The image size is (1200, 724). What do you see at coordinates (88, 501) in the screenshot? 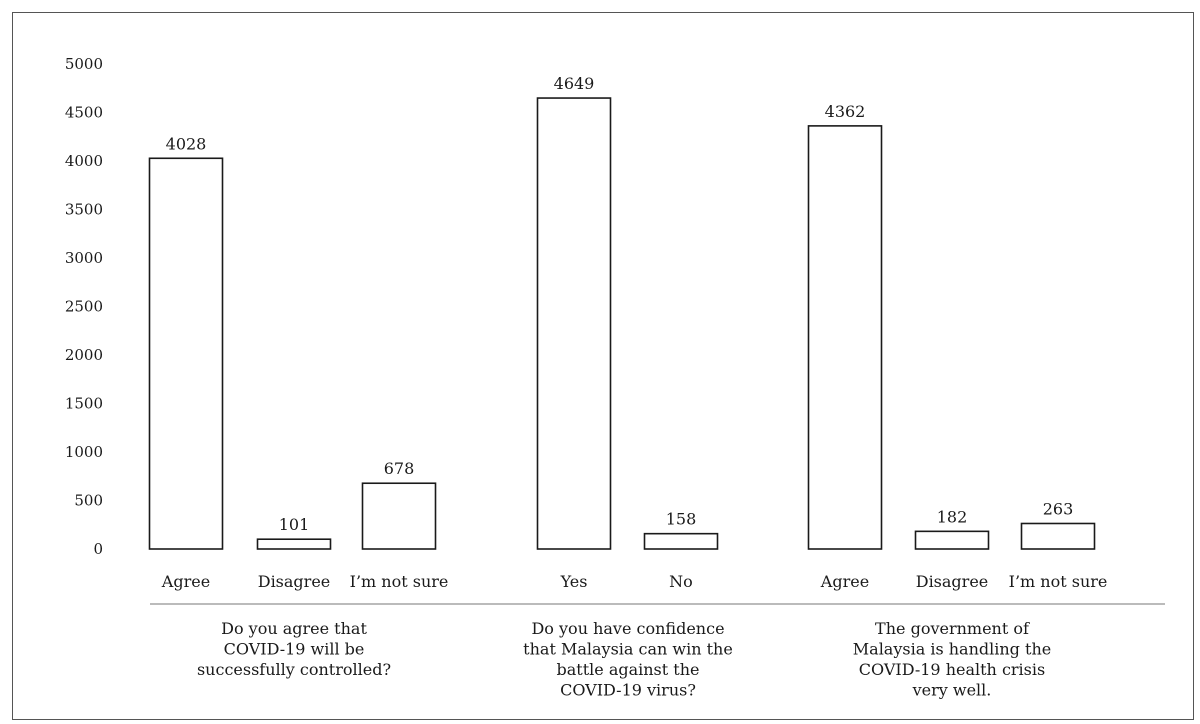
I see `y-tick-label: 500` at bounding box center [88, 501].